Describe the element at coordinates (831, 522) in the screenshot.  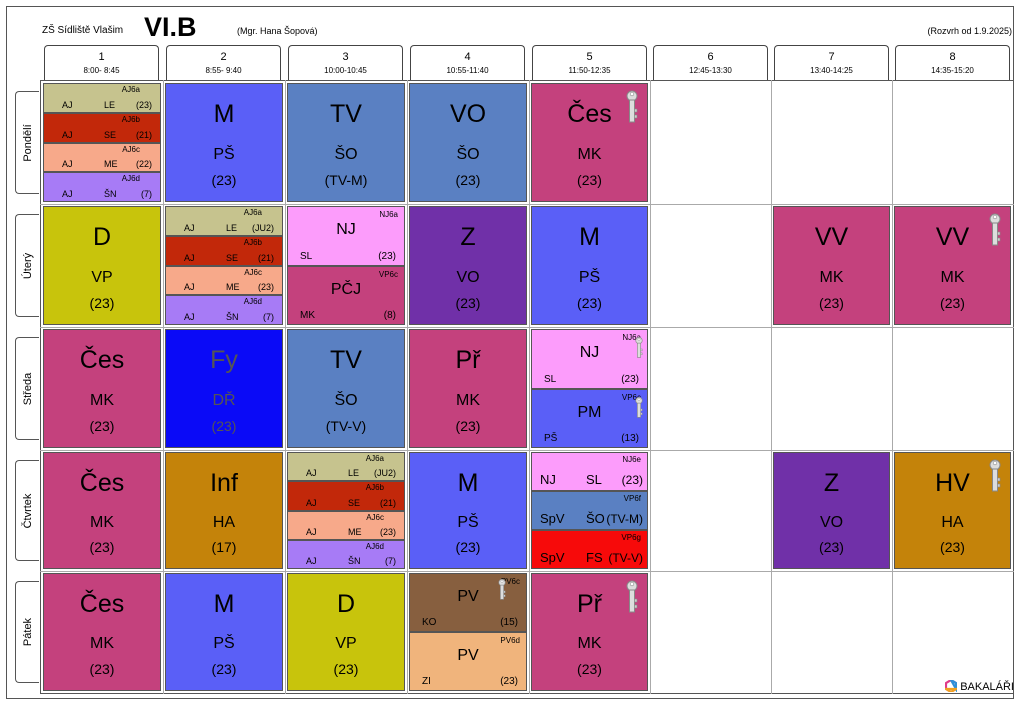
I see `lesson-teacher: VO` at that location.